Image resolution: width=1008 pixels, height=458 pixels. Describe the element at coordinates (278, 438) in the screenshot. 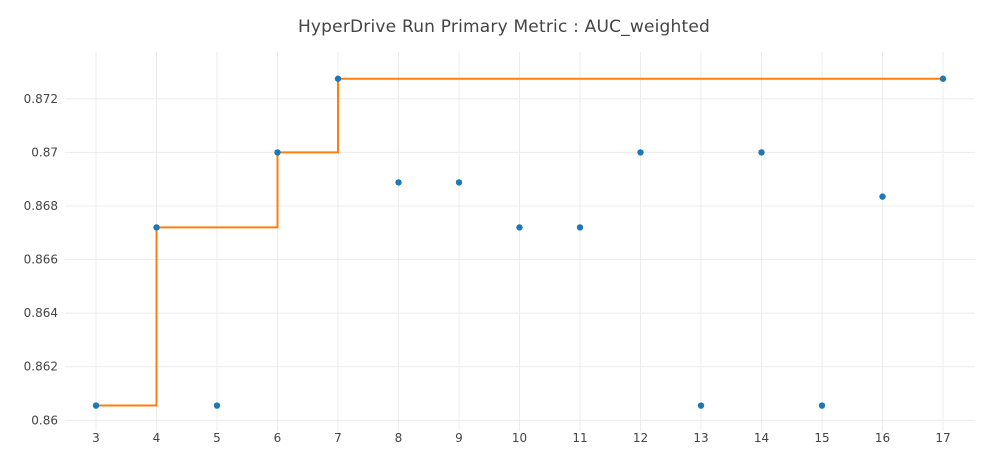

I see `x-tick-label: 6` at that location.